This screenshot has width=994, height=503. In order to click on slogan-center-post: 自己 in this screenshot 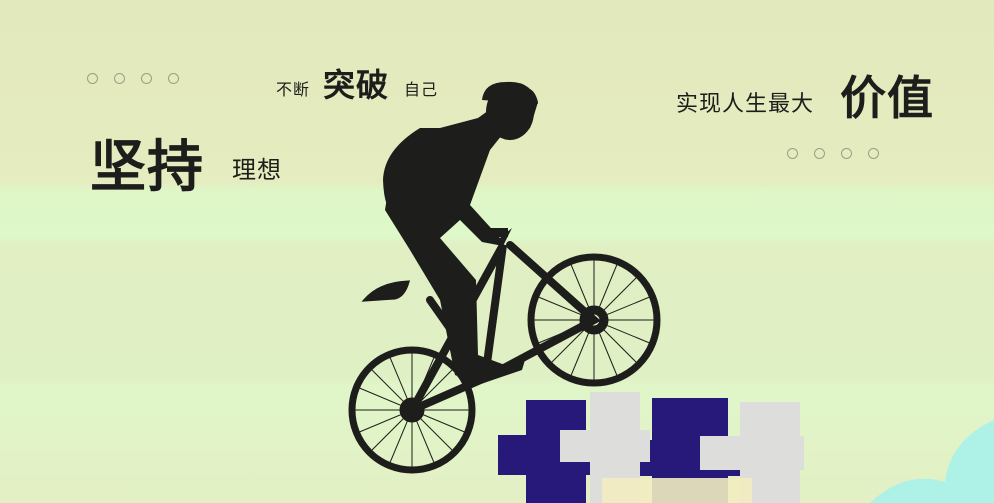, I will do `click(421, 89)`.